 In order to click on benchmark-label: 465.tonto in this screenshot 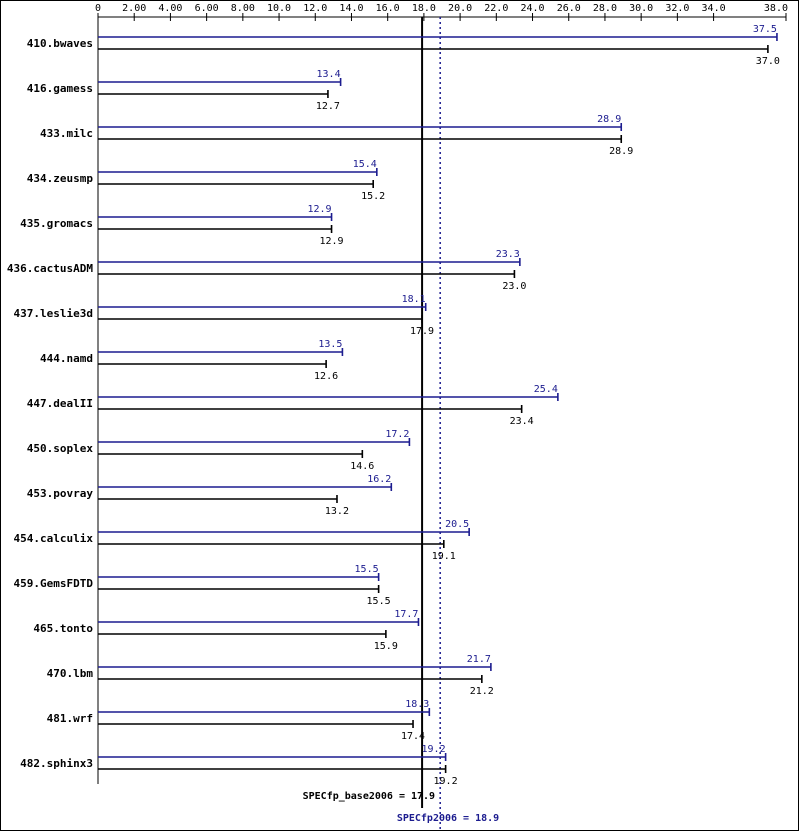, I will do `click(63, 628)`.